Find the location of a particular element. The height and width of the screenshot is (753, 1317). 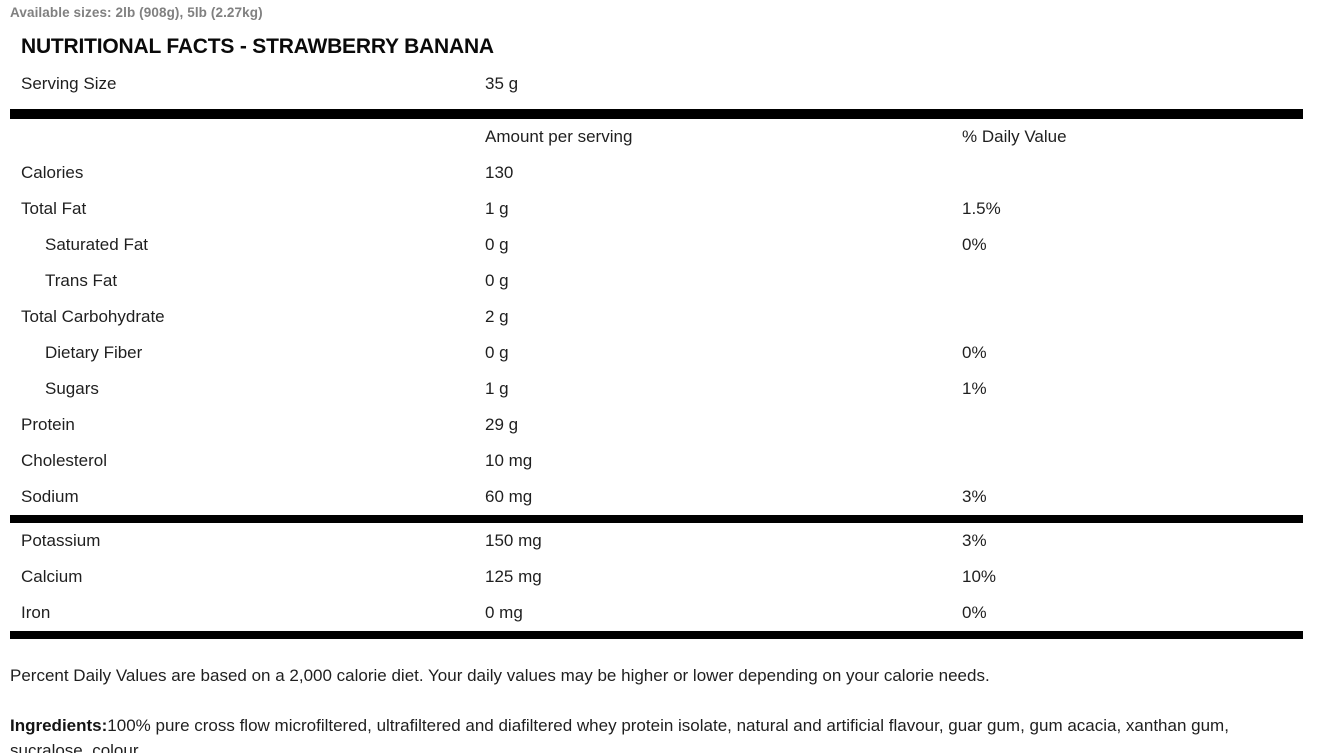

nutrient-label: Total Fat is located at coordinates (54, 208).